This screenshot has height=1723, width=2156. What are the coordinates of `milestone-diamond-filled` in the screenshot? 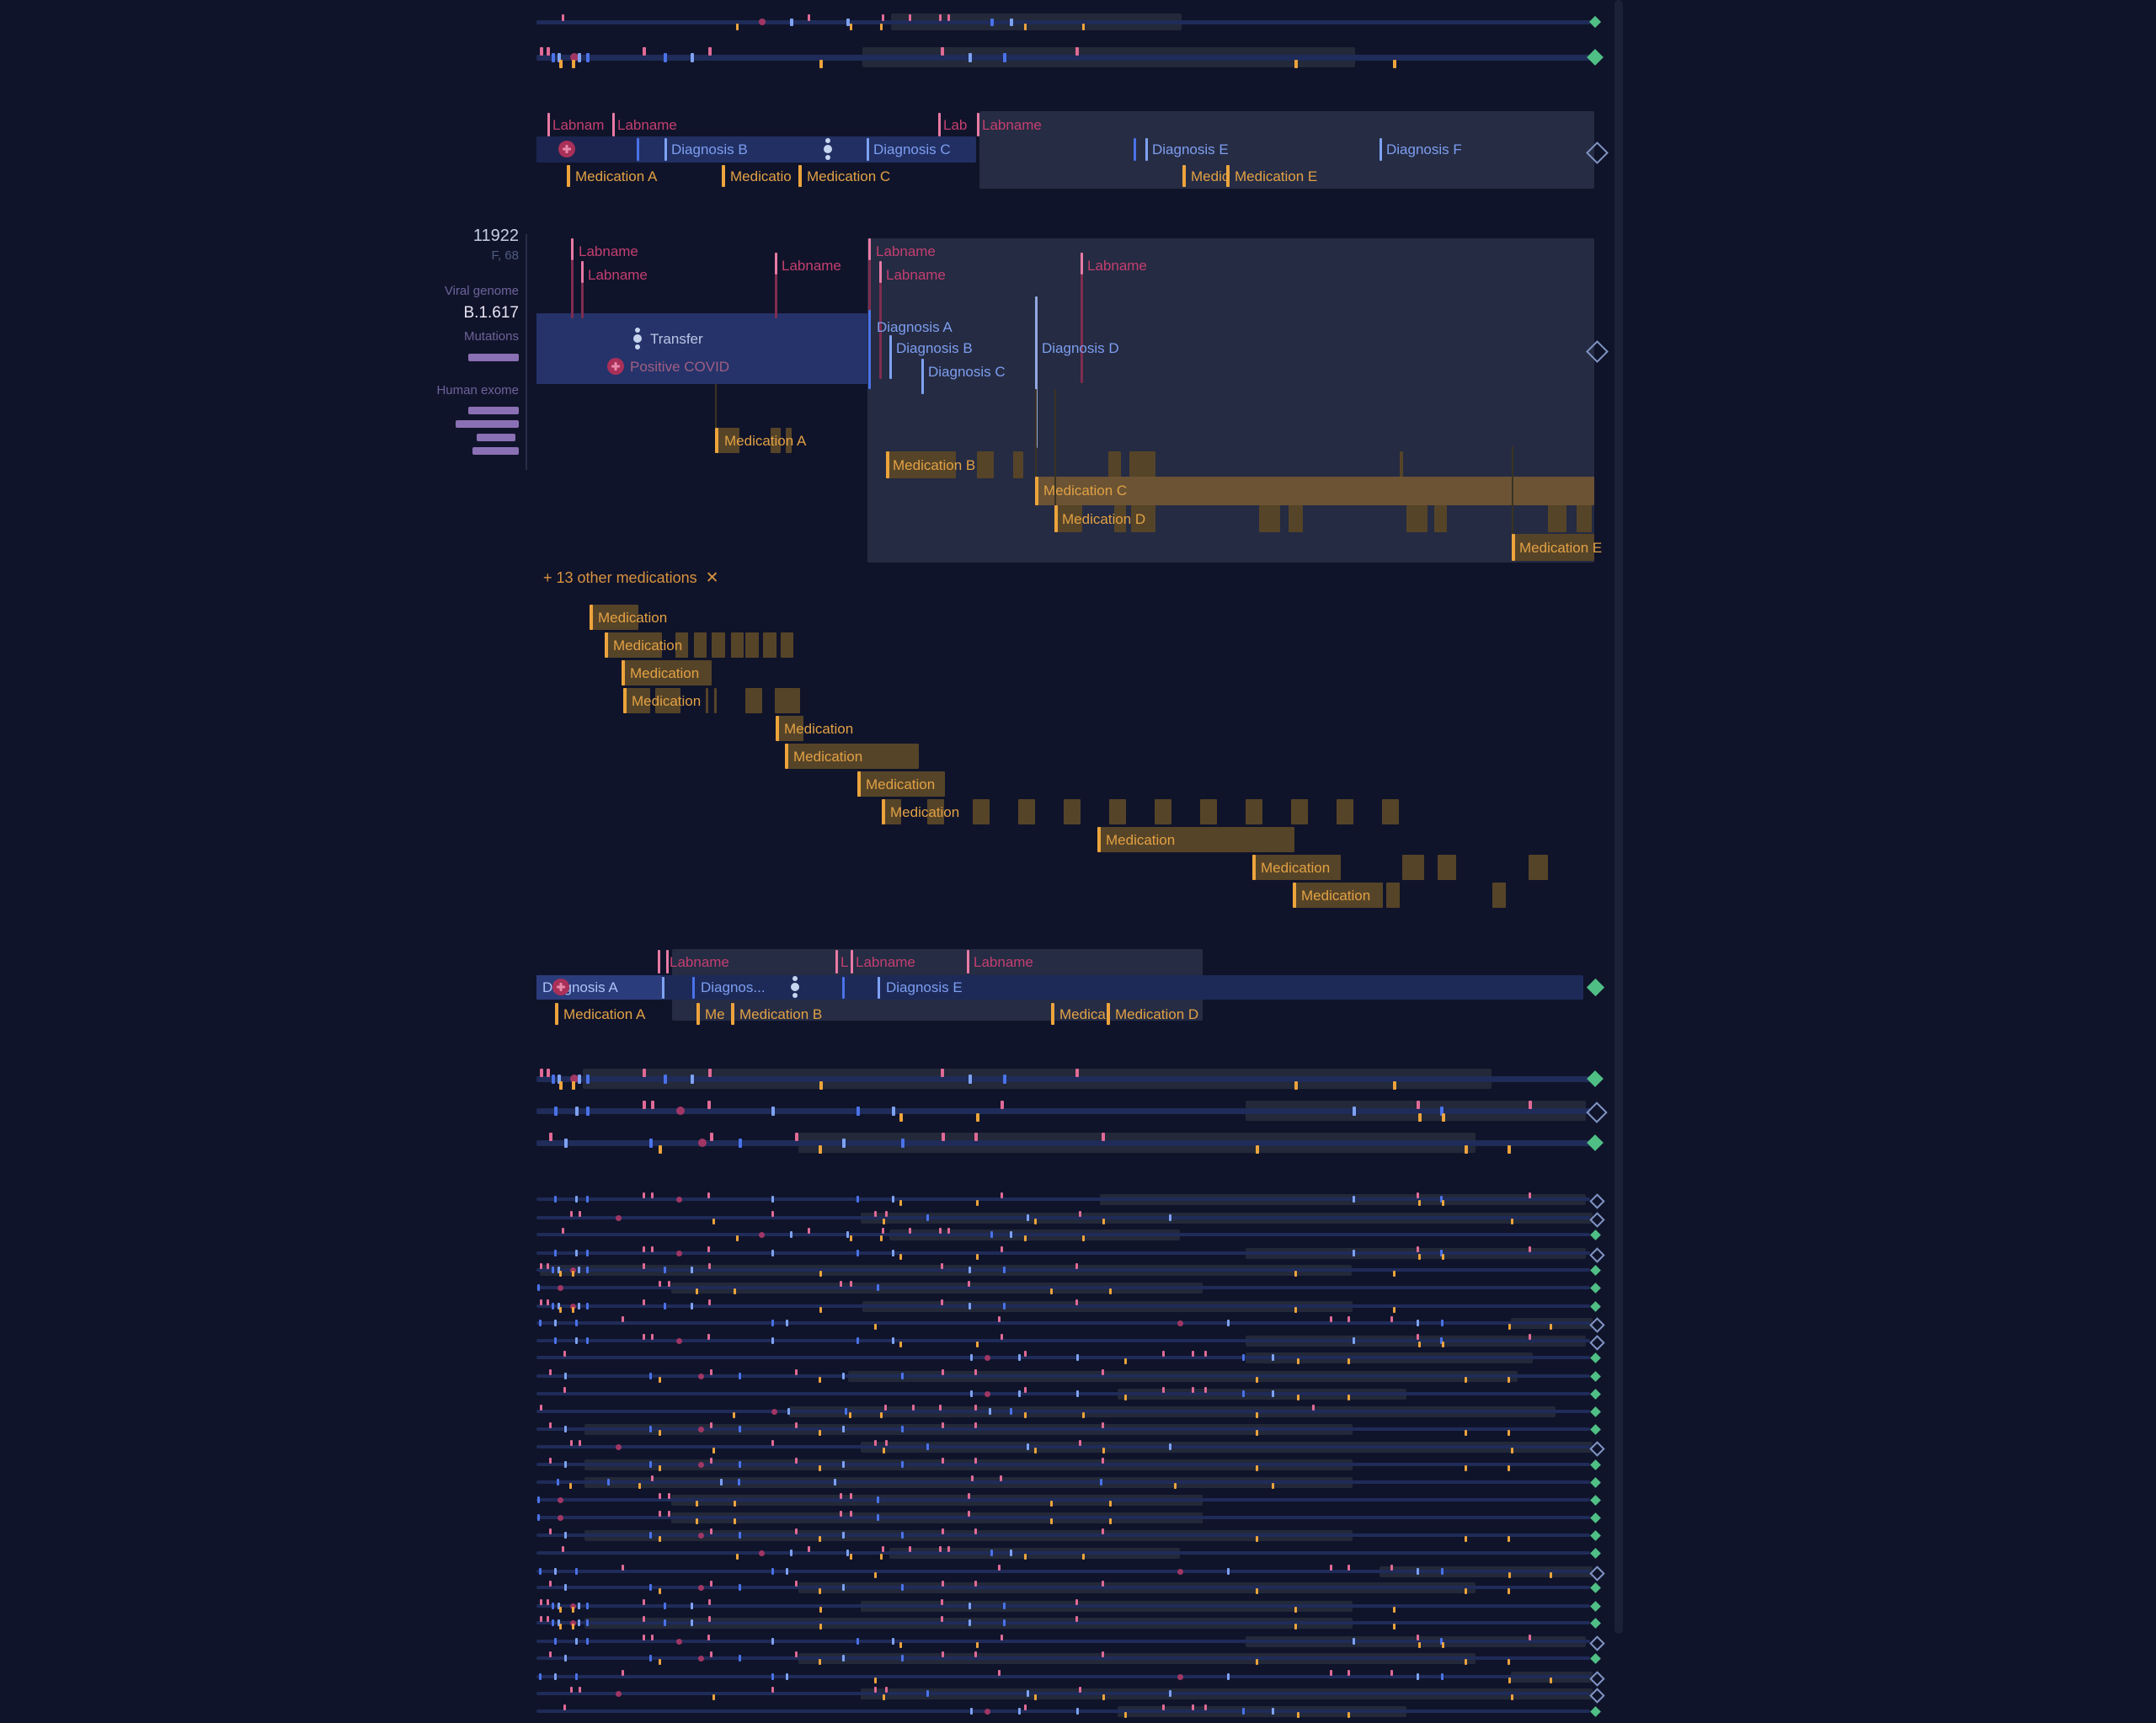 It's located at (1595, 1078).